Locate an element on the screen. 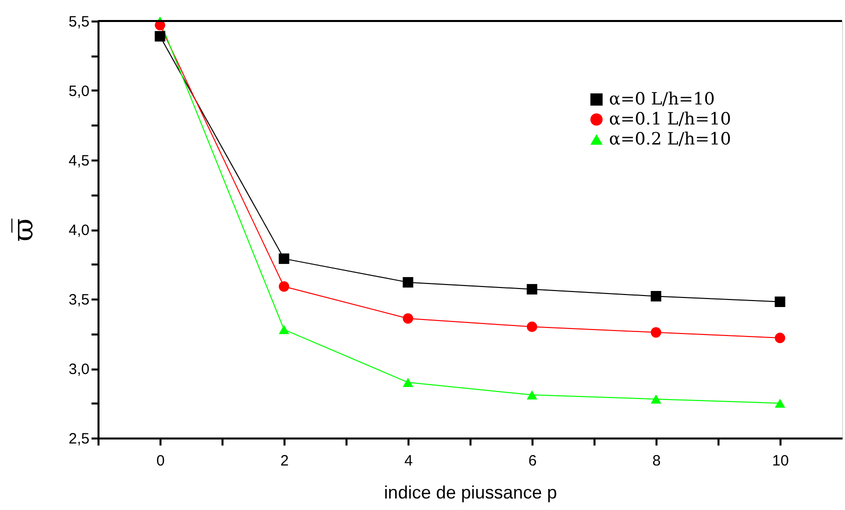 The image size is (845, 510). x-tick-label: 6 is located at coordinates (532, 461).